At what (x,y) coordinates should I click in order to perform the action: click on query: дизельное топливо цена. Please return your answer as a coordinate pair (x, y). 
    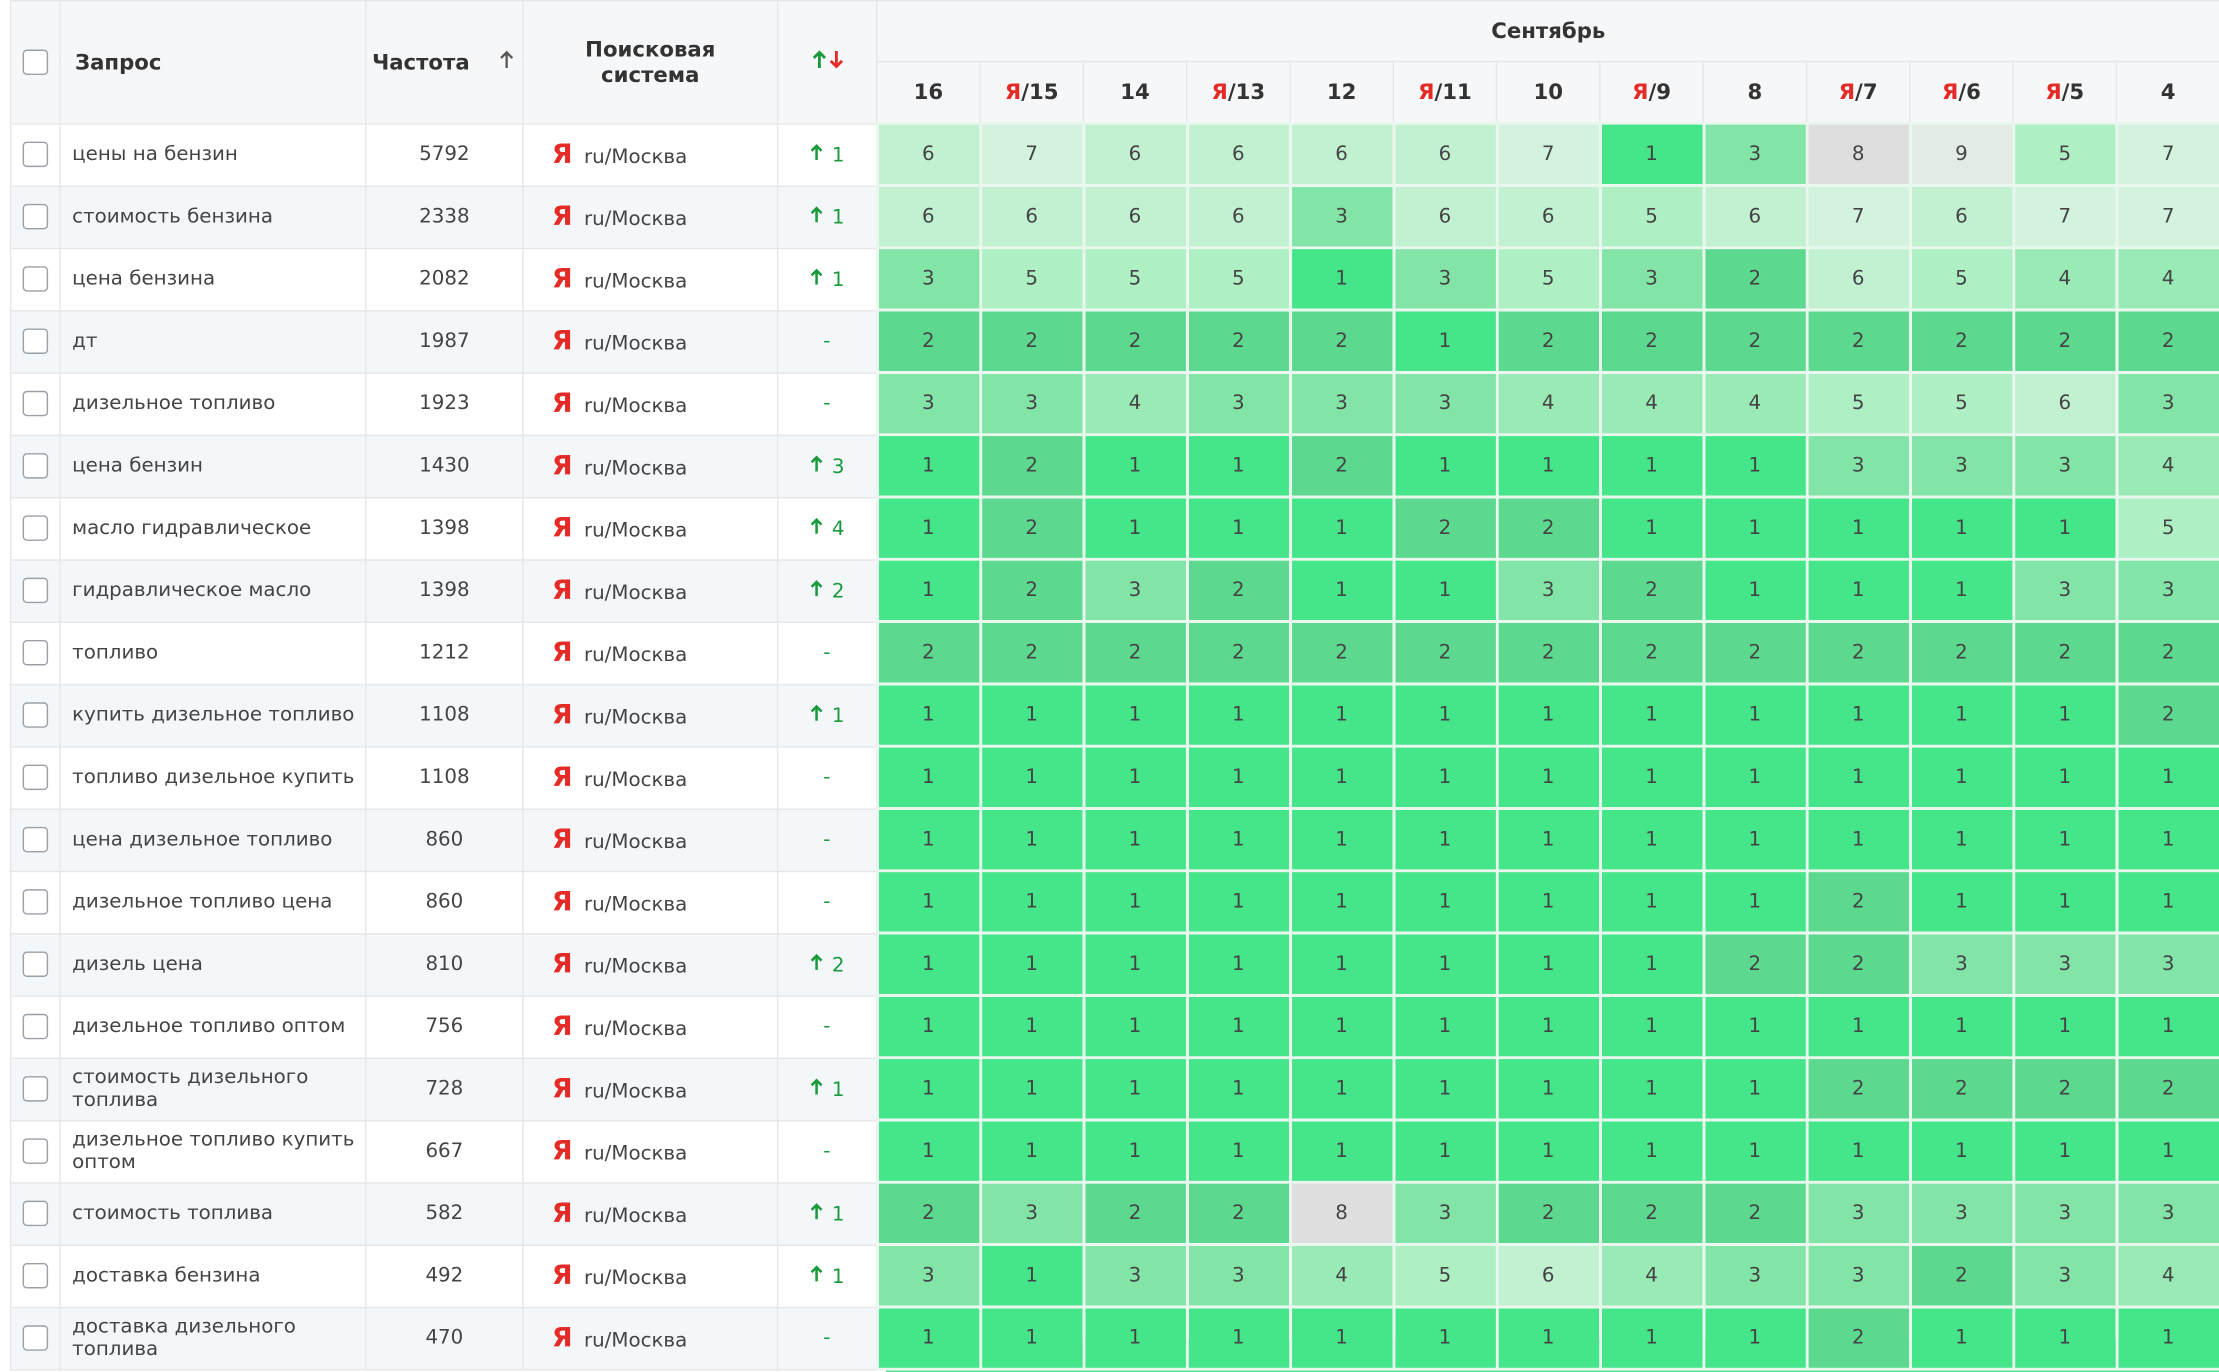
    Looking at the image, I should click on (213, 902).